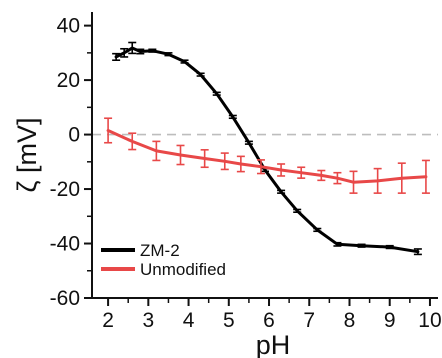 This screenshot has width=442, height=358. Describe the element at coordinates (65, 244) in the screenshot. I see `y-tick-label: -40` at that location.